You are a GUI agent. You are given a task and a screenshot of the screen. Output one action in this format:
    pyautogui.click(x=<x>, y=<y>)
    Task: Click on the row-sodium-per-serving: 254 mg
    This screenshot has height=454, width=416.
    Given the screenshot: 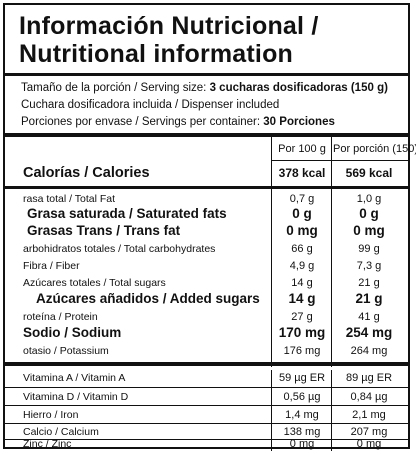 What is the action you would take?
    pyautogui.click(x=369, y=332)
    